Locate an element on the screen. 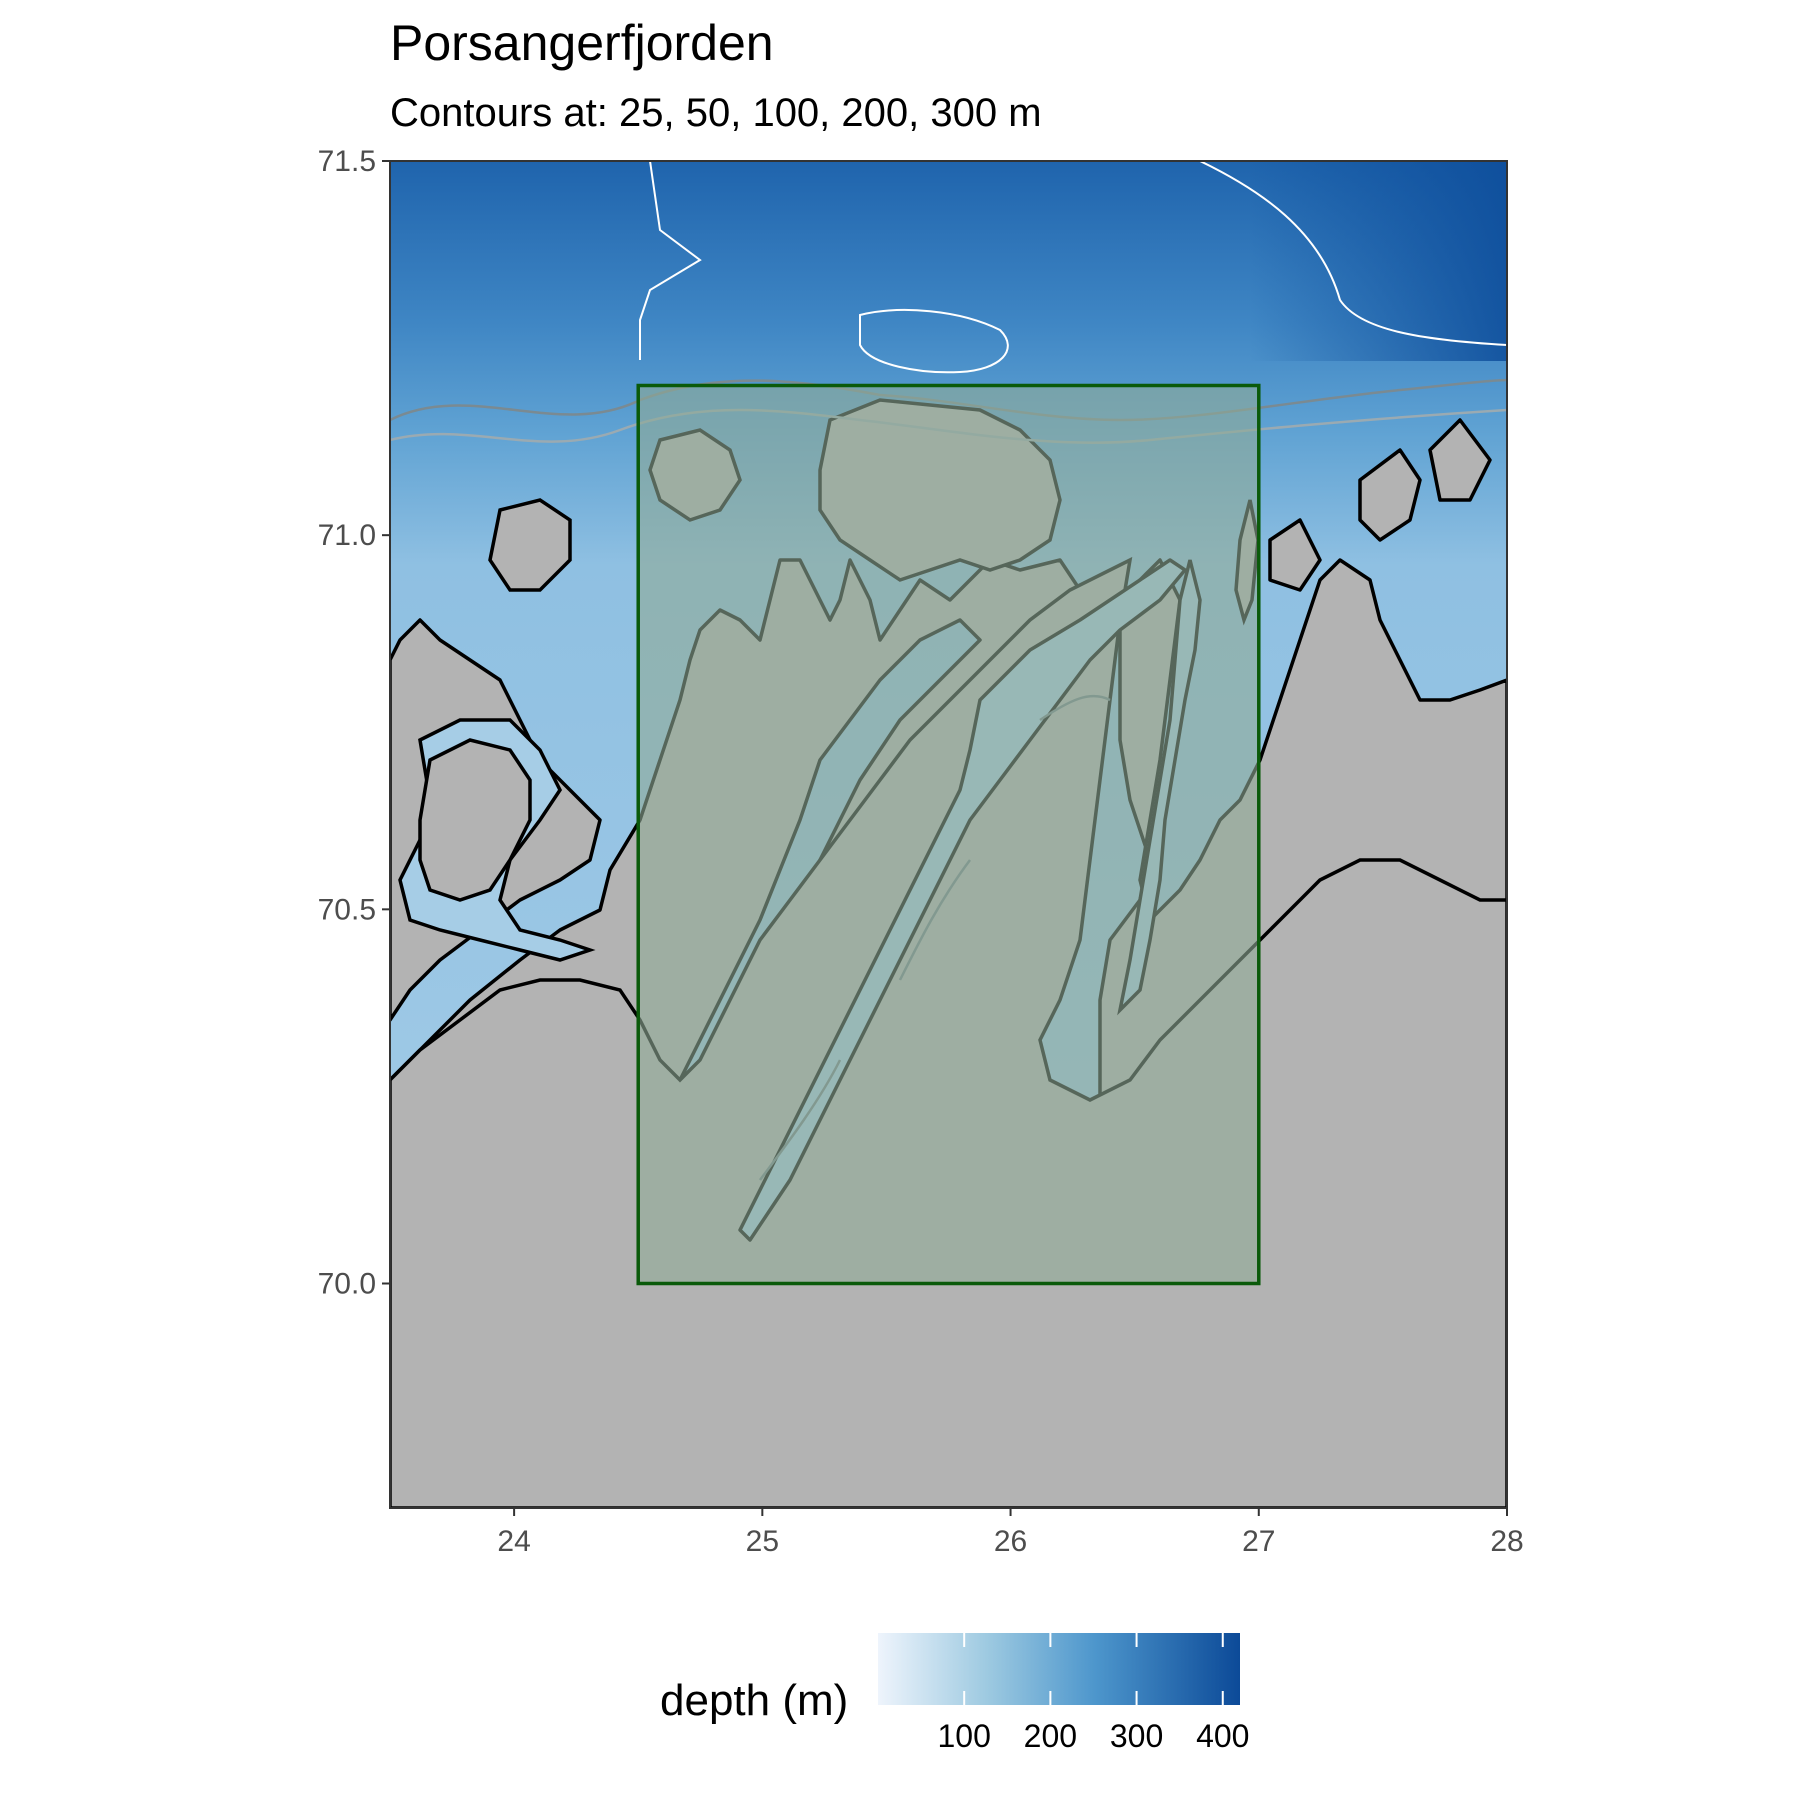 Image resolution: width=1800 pixels, height=1800 pixels. y-tick-label: 70.5 is located at coordinates (347, 909).